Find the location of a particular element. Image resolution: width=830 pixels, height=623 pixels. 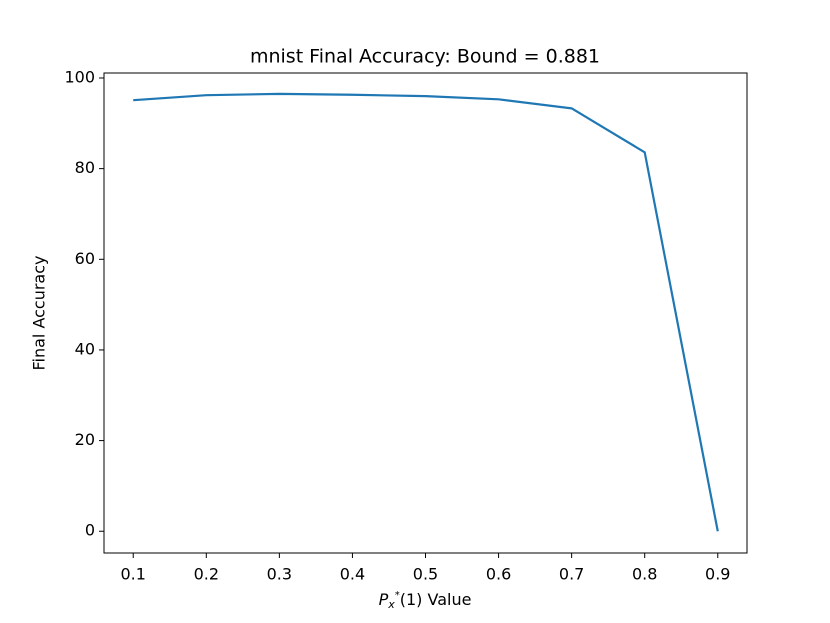

y-tick-label: 0 is located at coordinates (90, 530).